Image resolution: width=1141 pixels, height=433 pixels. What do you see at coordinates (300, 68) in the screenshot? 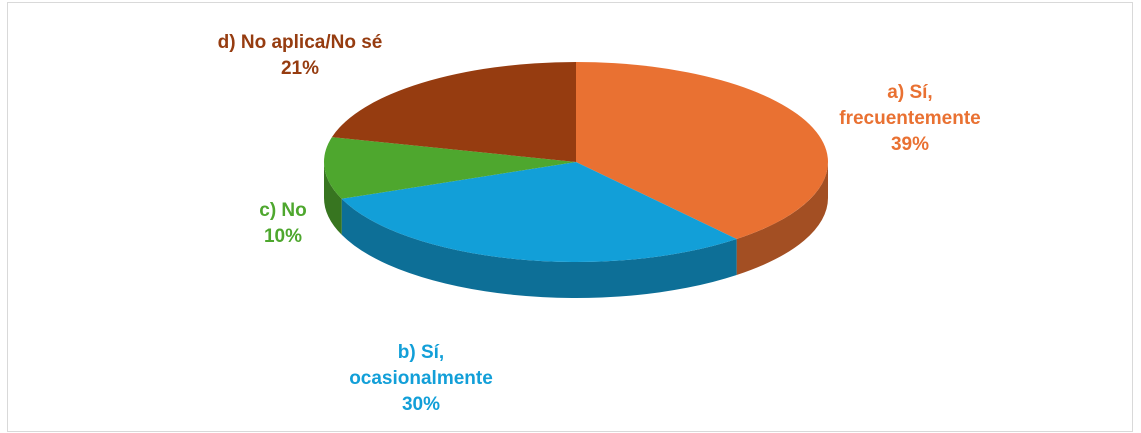
I see `value-label: 21%` at bounding box center [300, 68].